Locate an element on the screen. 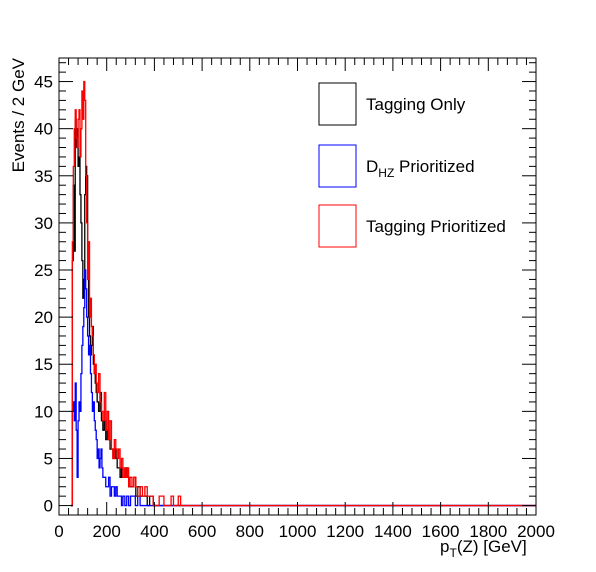 The image size is (596, 572). y-tick-label: 25 is located at coordinates (43, 270).